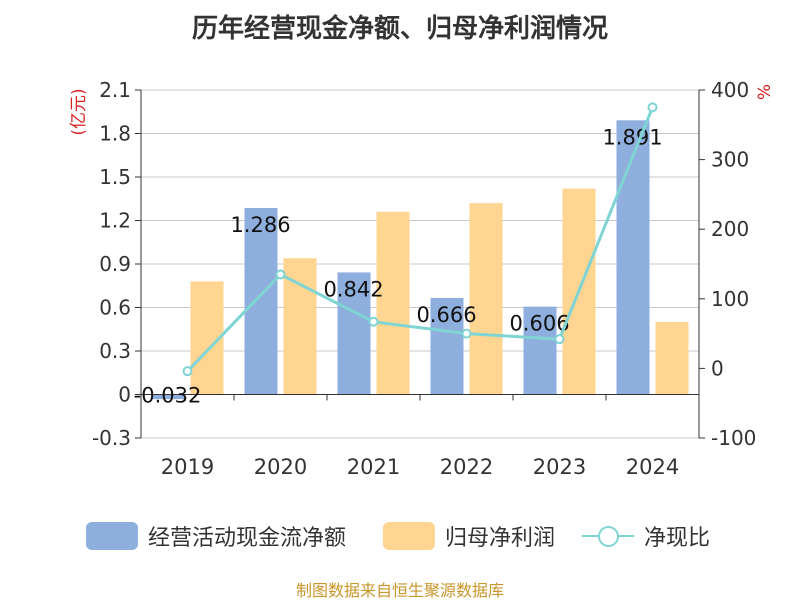 The height and width of the screenshot is (601, 800). I want to click on left-tick-label: 1.2, so click(115, 221).